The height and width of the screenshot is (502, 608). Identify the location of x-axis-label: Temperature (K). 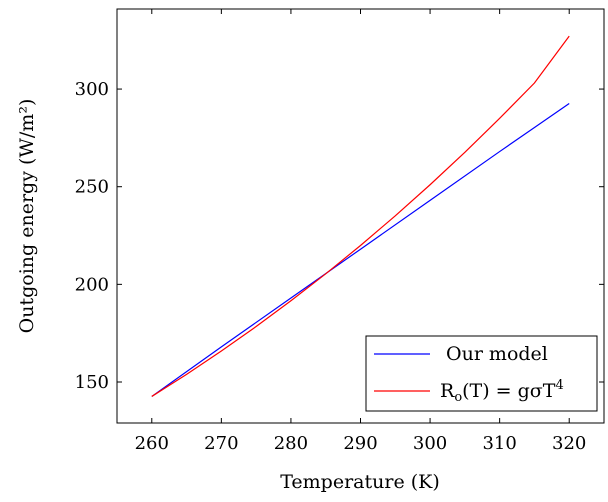
(360, 482).